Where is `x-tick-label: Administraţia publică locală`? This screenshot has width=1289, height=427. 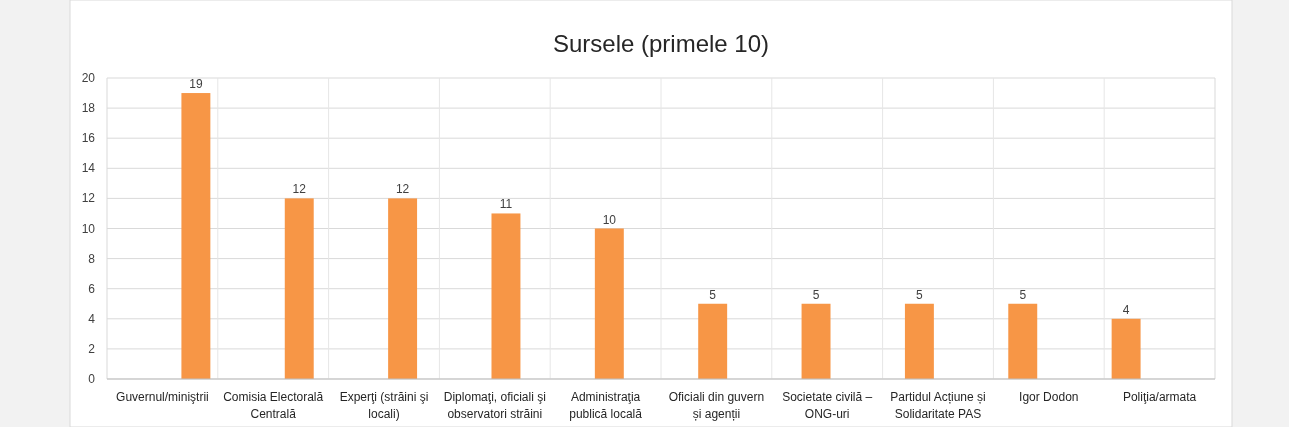 x-tick-label: Administraţia publică locală is located at coordinates (606, 405).